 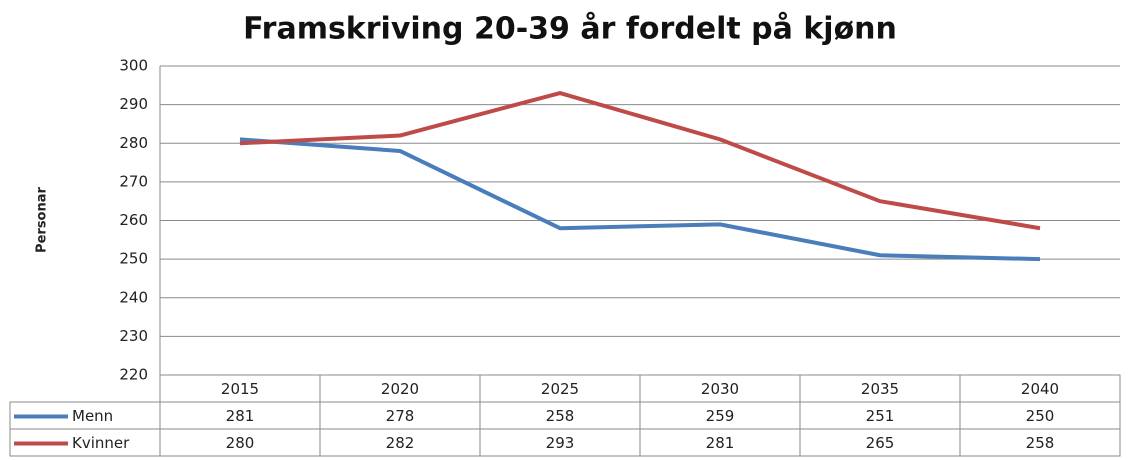 What do you see at coordinates (92, 416) in the screenshot?
I see `legend-label: Menn` at bounding box center [92, 416].